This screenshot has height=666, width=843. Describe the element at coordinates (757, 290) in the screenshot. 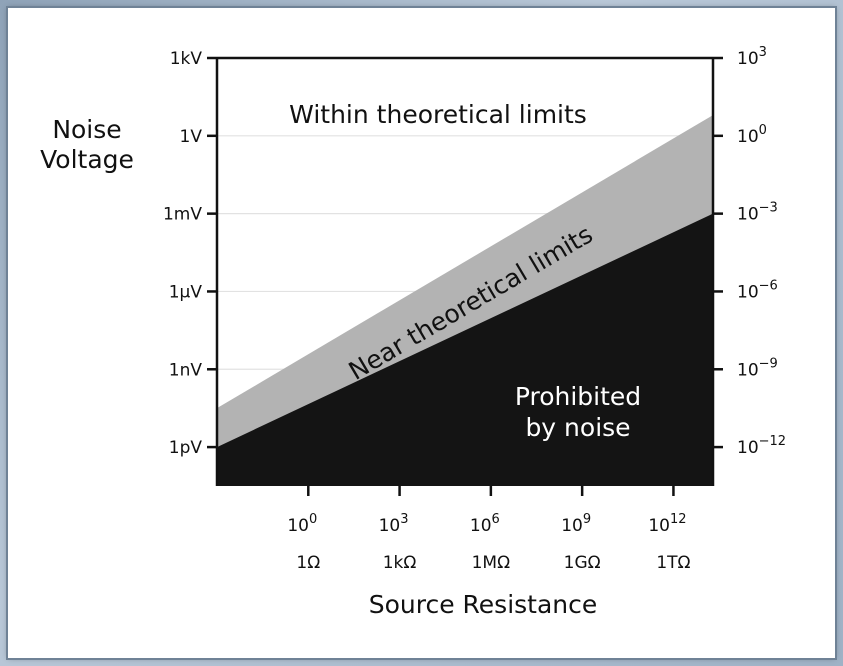

I see `right-tick-label: 10⁻⁶` at that location.